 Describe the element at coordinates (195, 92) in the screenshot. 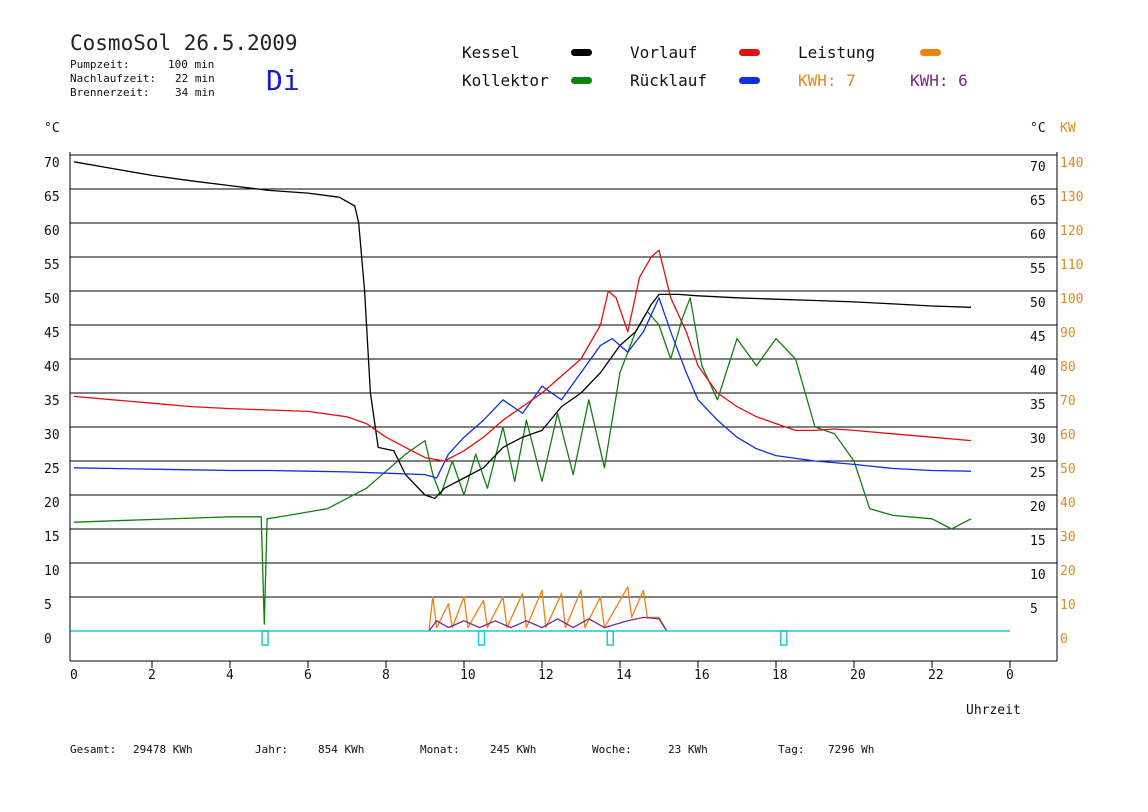

I see `burner-time-value: 34 min` at that location.